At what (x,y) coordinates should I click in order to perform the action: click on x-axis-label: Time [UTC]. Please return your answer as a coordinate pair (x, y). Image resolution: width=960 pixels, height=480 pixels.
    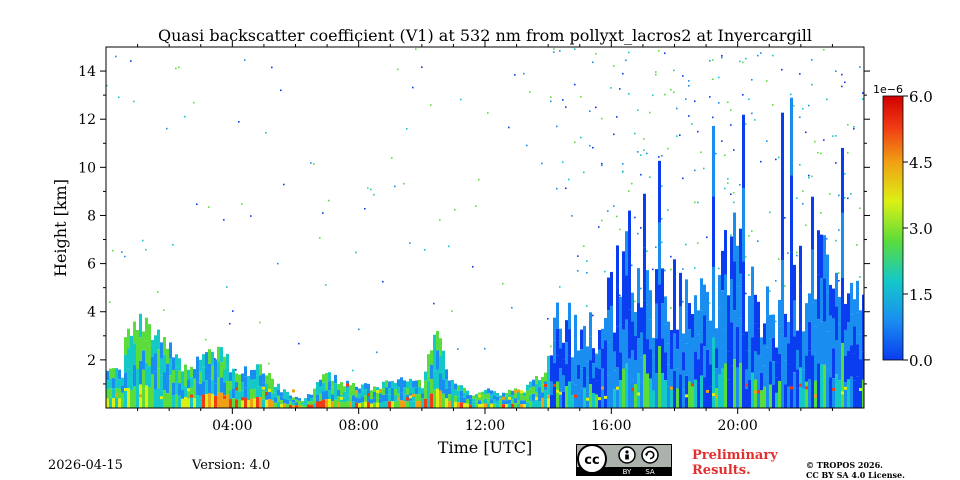
    Looking at the image, I should click on (485, 447).